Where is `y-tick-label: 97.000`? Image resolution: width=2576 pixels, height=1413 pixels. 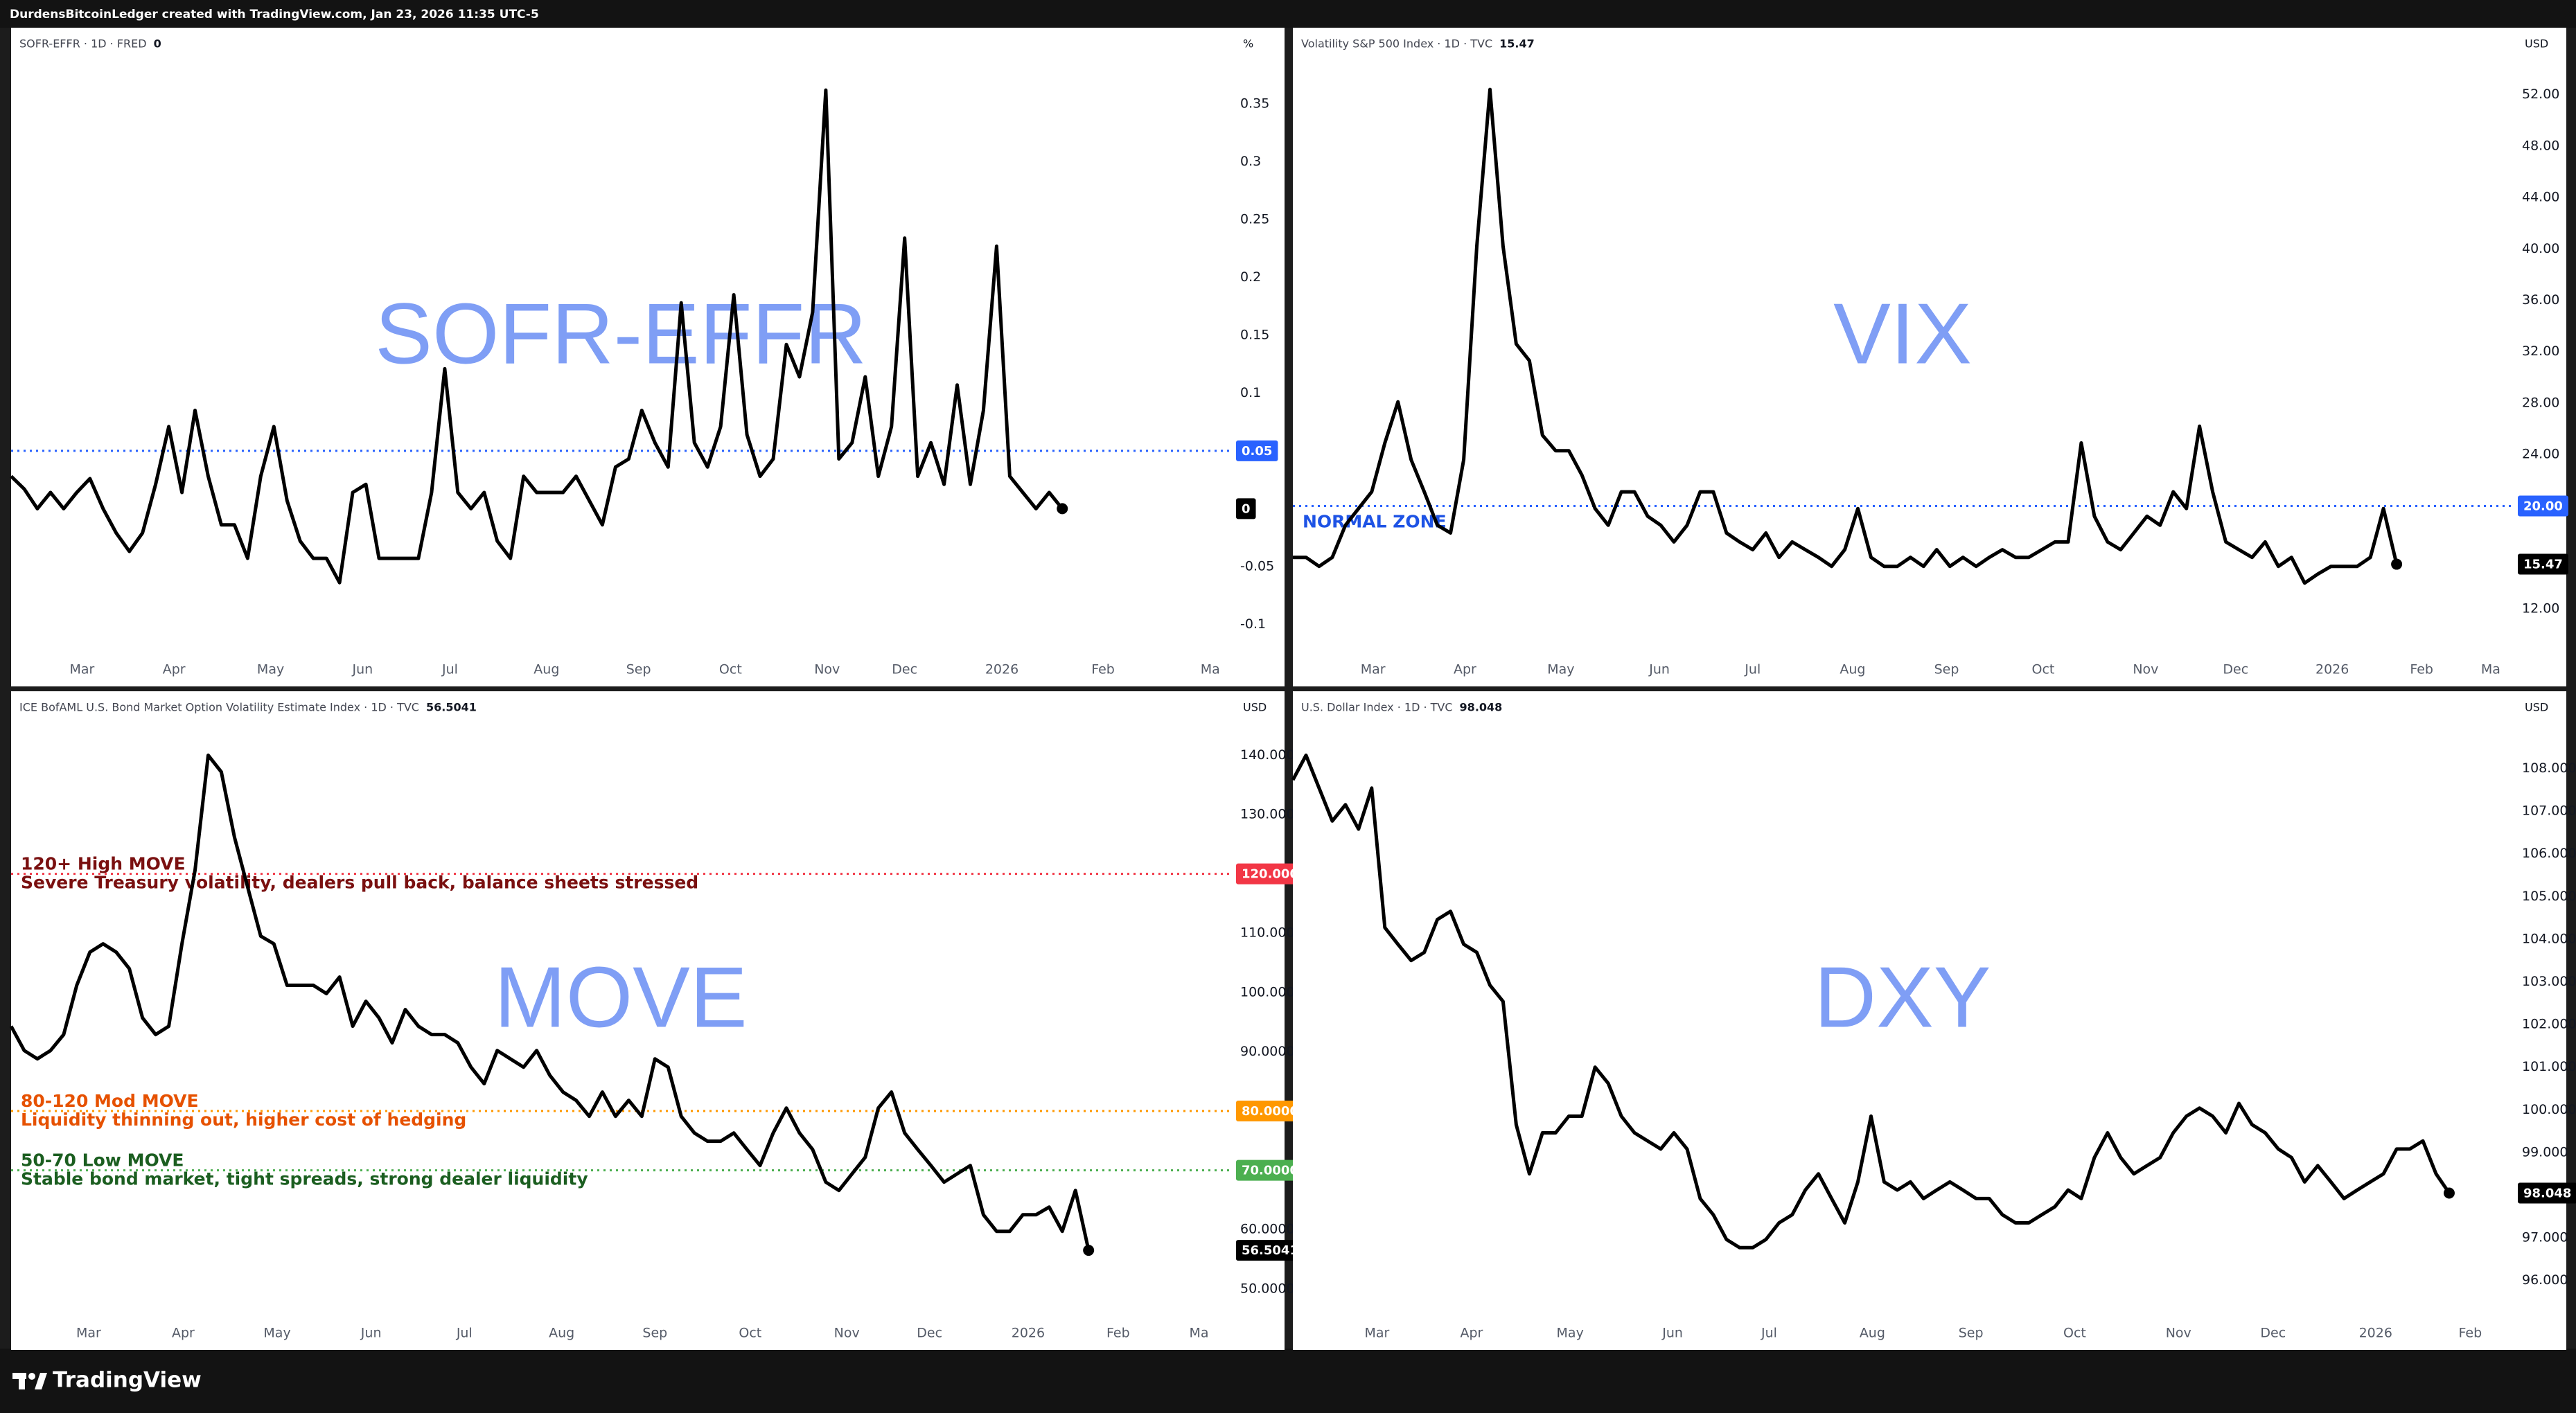 y-tick-label: 97.000 is located at coordinates (2545, 1237).